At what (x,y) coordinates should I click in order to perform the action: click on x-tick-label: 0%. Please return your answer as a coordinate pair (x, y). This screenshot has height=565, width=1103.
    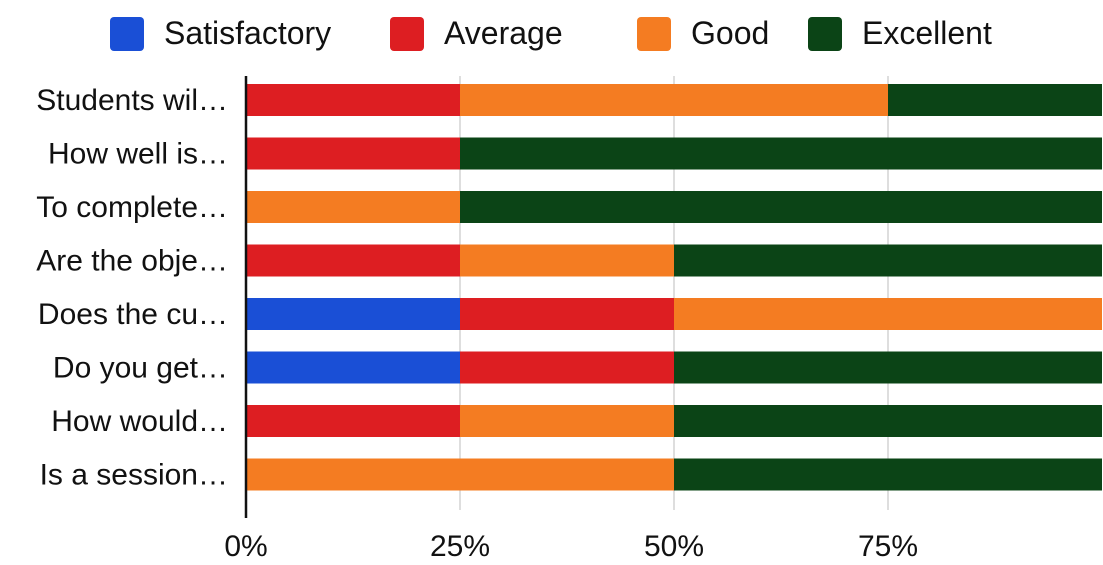
    Looking at the image, I should click on (245, 546).